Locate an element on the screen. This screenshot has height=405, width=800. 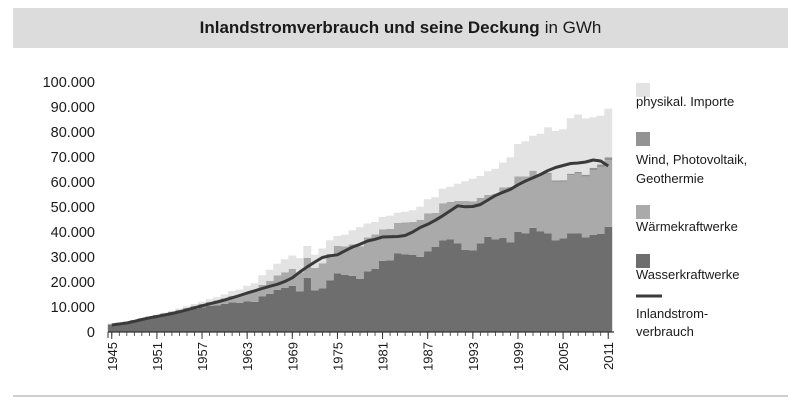
x-tick-label: 1999 is located at coordinates (518, 356).